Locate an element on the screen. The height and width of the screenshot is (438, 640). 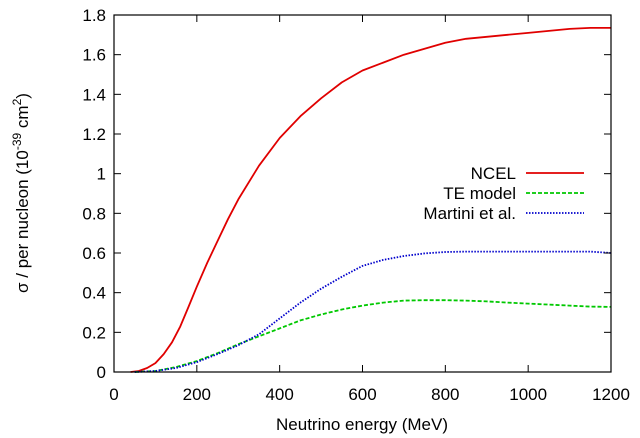
y-tick-label: 0.8 is located at coordinates (94, 213).